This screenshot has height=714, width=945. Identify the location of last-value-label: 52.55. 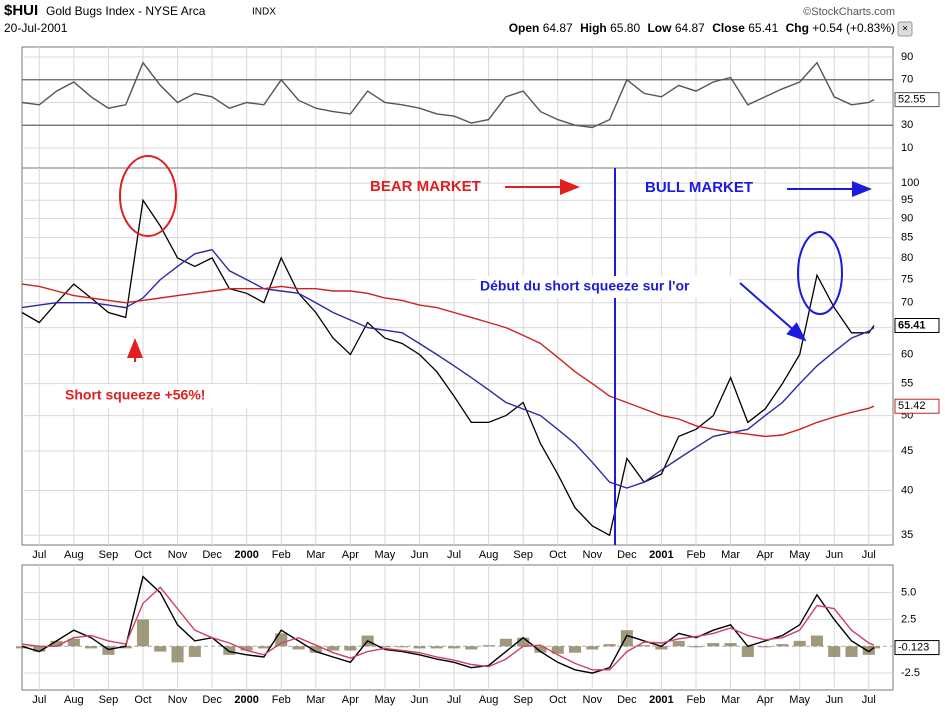
(912, 100).